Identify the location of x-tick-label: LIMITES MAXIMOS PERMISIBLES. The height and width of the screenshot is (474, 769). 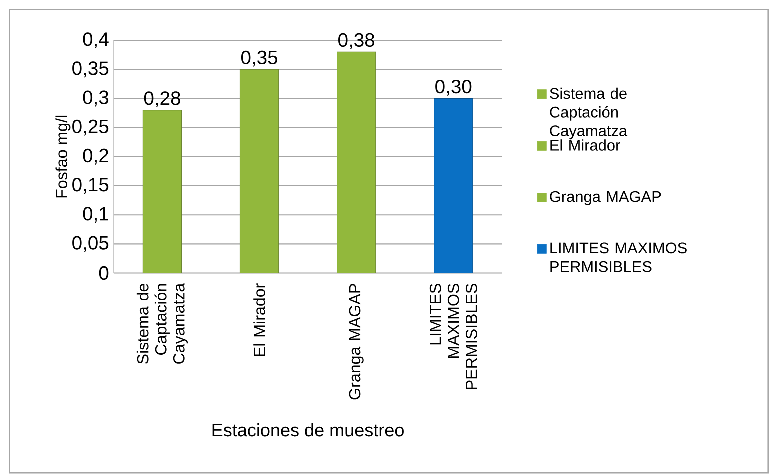
(454, 337).